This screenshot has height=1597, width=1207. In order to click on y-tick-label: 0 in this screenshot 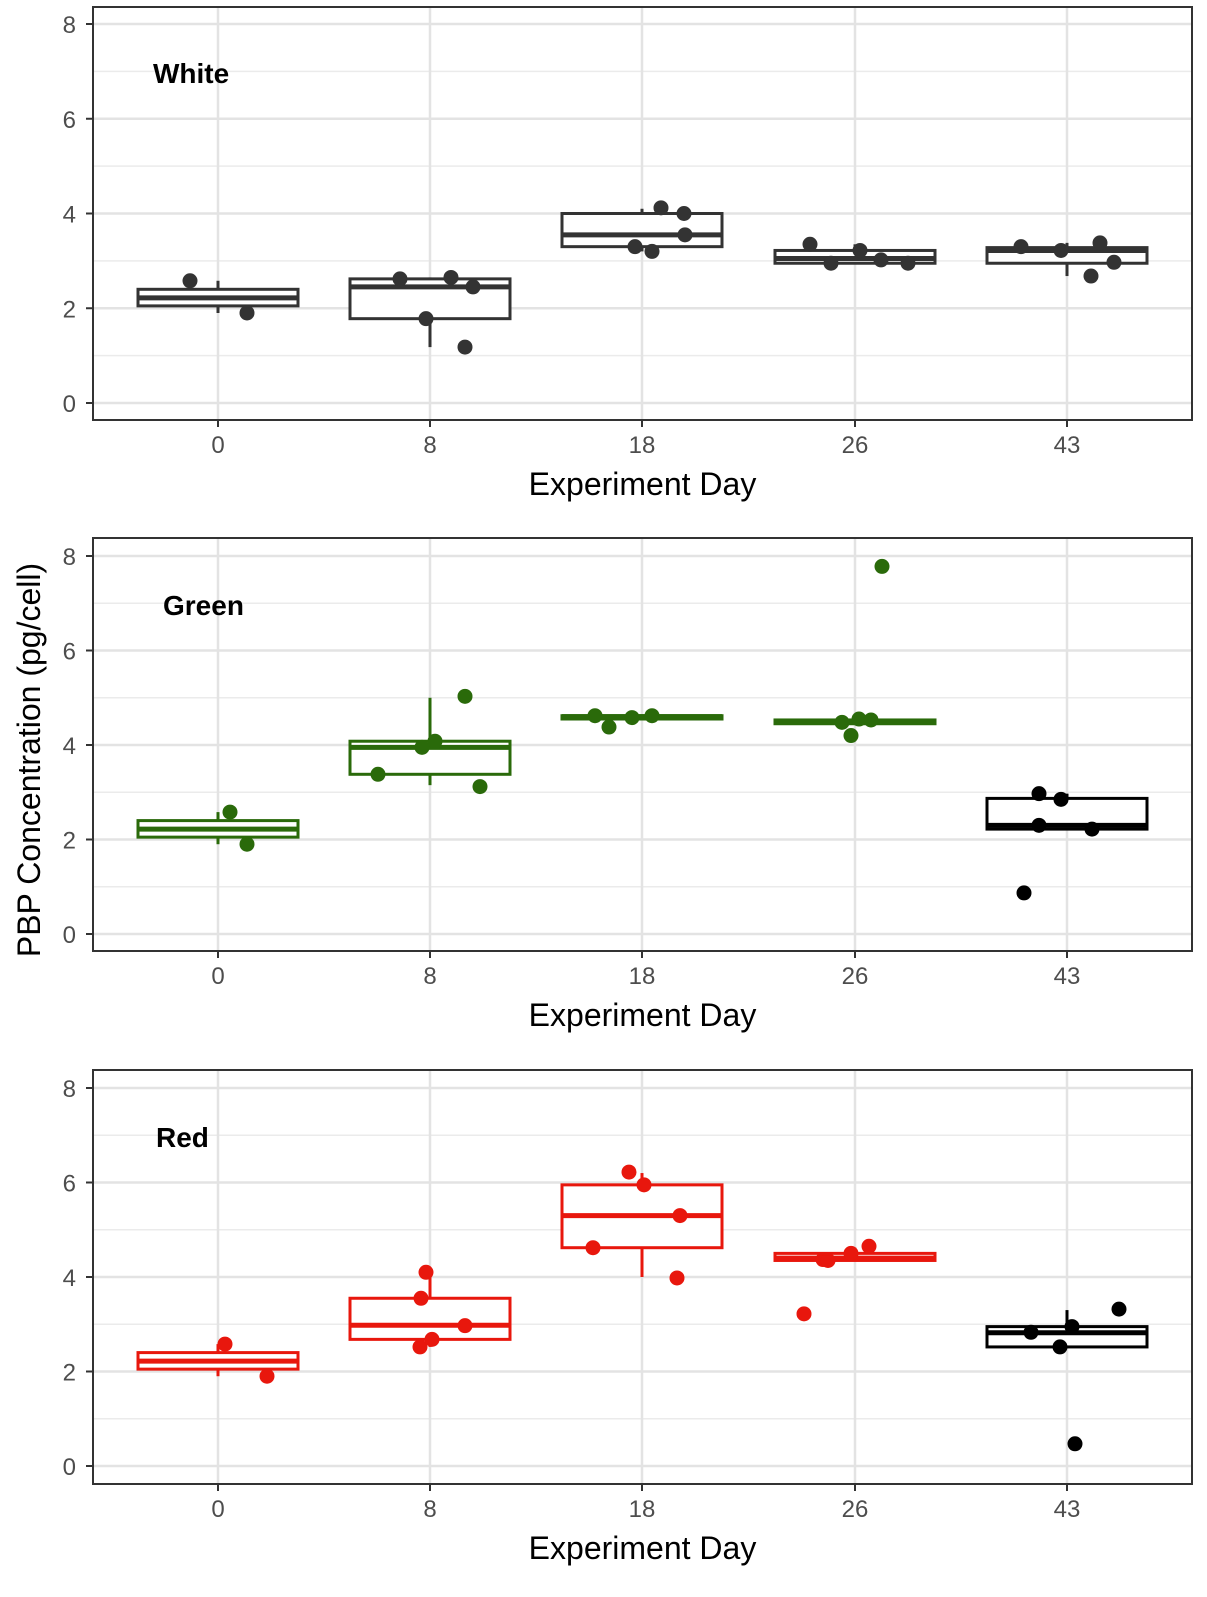, I will do `click(69, 404)`.